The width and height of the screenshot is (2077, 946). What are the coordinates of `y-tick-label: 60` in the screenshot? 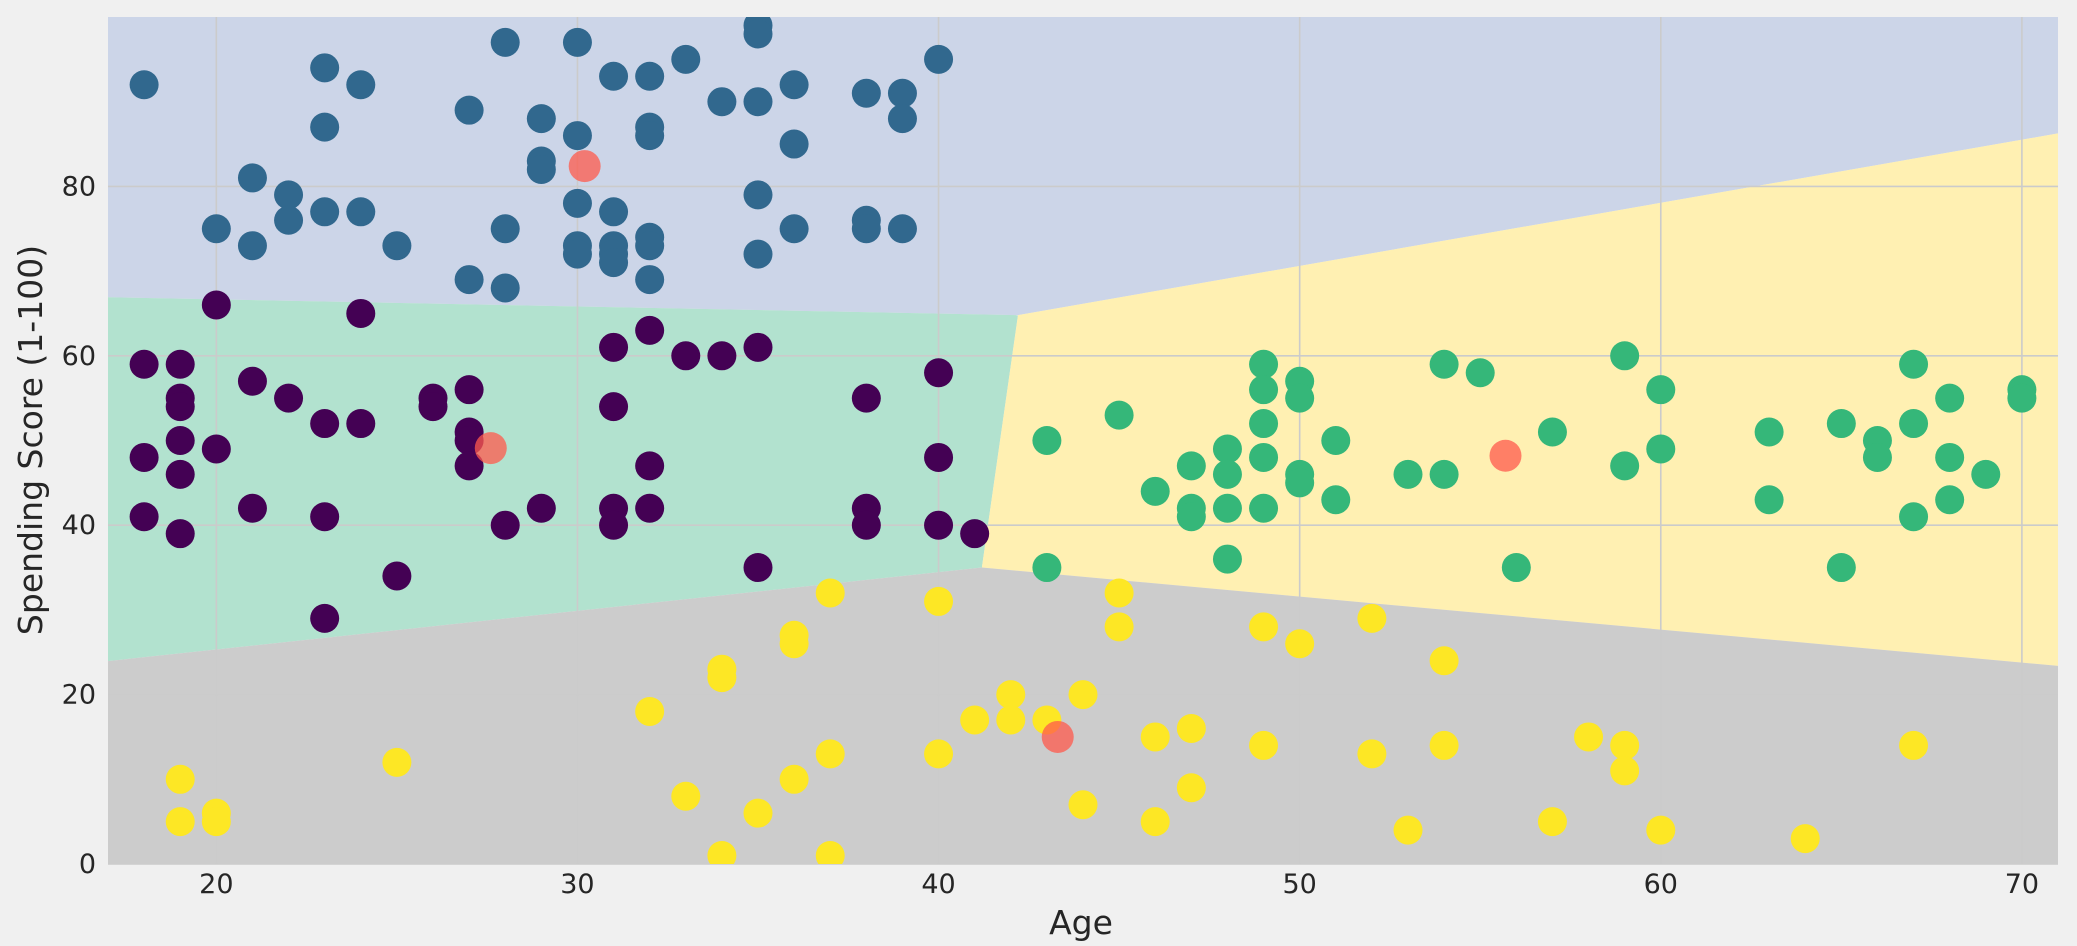 It's located at (79, 356).